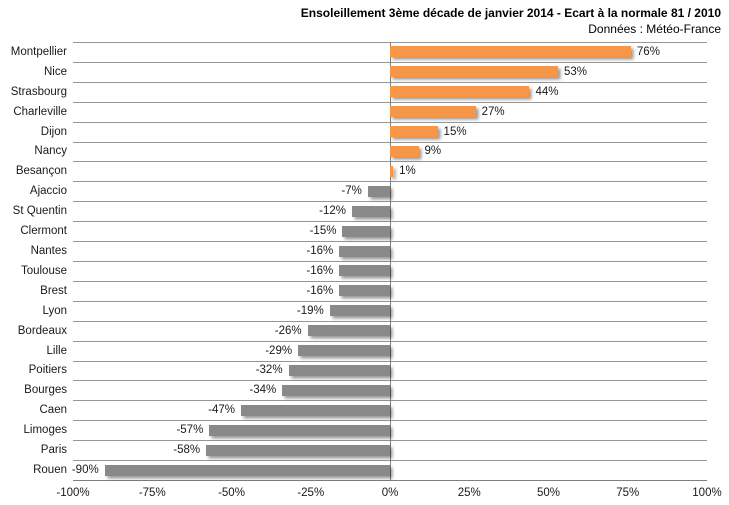  I want to click on category-label: Strasbourg, so click(38, 91).